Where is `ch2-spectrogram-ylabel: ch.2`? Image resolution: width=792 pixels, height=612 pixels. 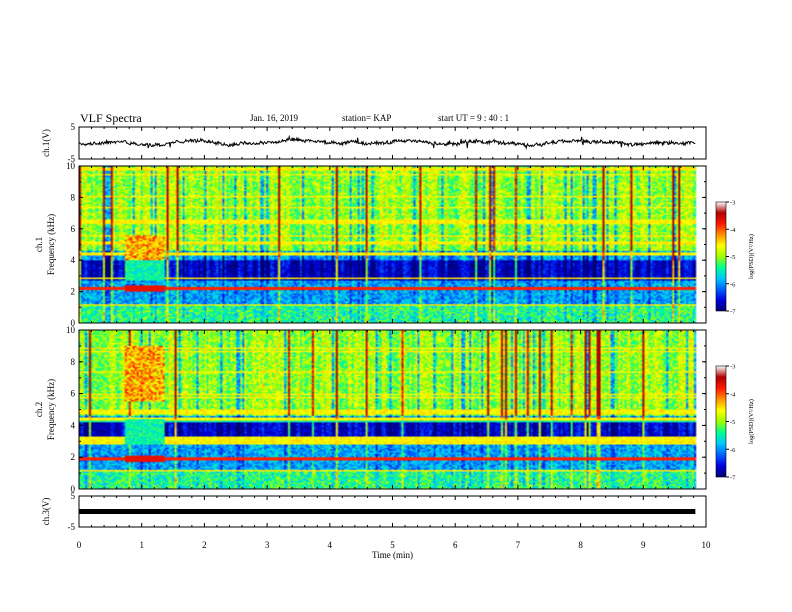
ch2-spectrogram-ylabel: ch.2 is located at coordinates (39, 409).